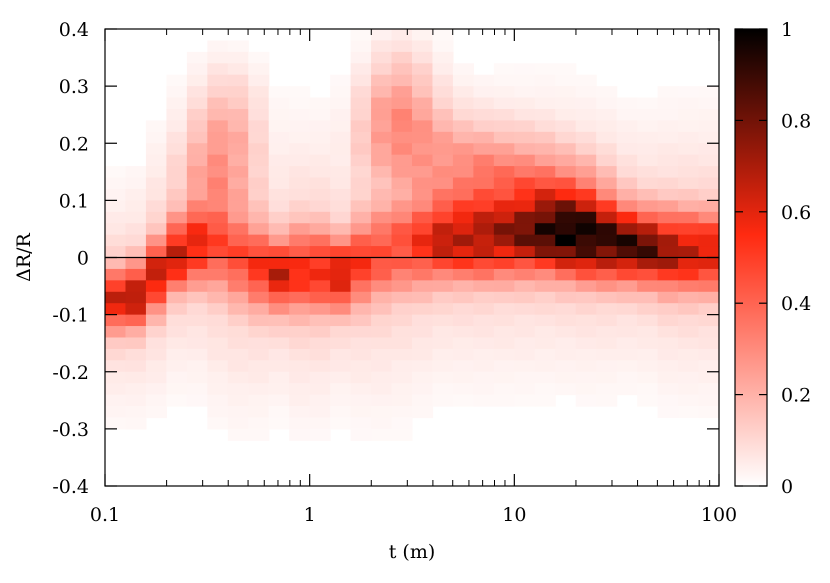 This screenshot has width=830, height=583. Describe the element at coordinates (70, 373) in the screenshot. I see `y-tick-label: -0.2` at that location.